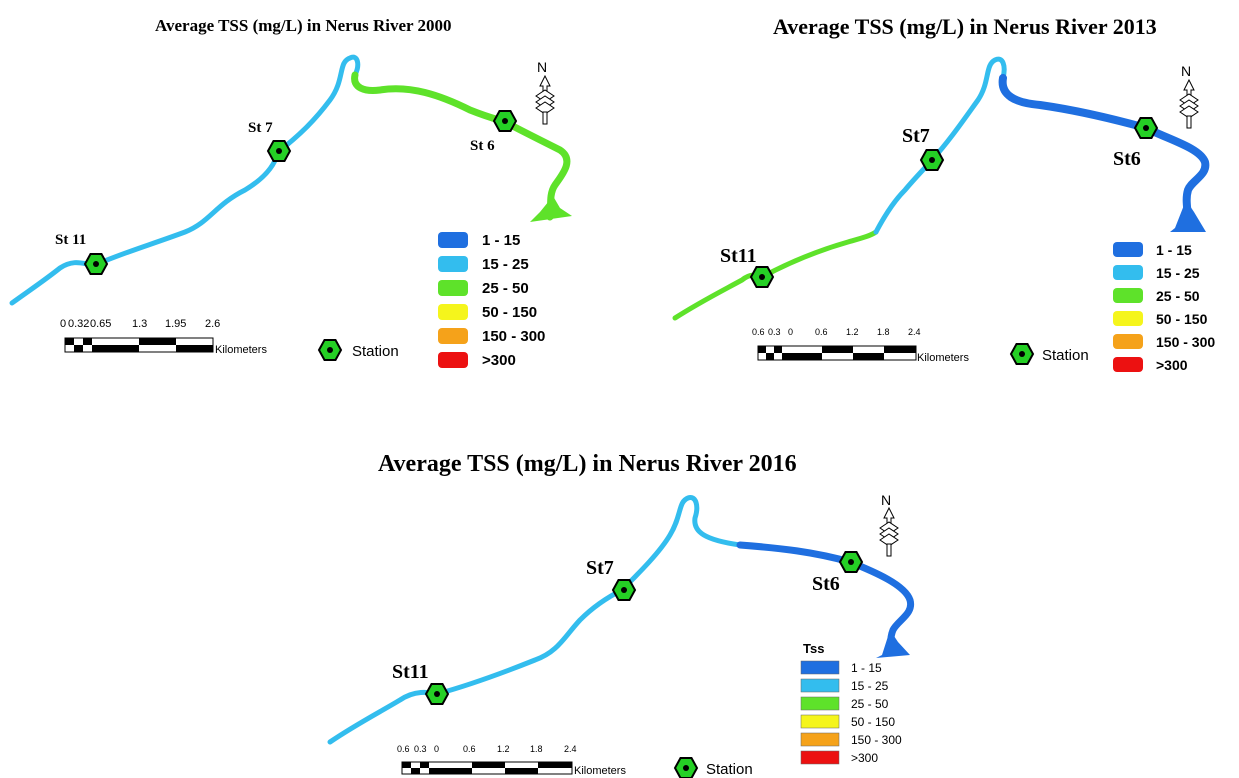  What do you see at coordinates (212, 324) in the screenshot?
I see `svg-text: 2.6` at bounding box center [212, 324].